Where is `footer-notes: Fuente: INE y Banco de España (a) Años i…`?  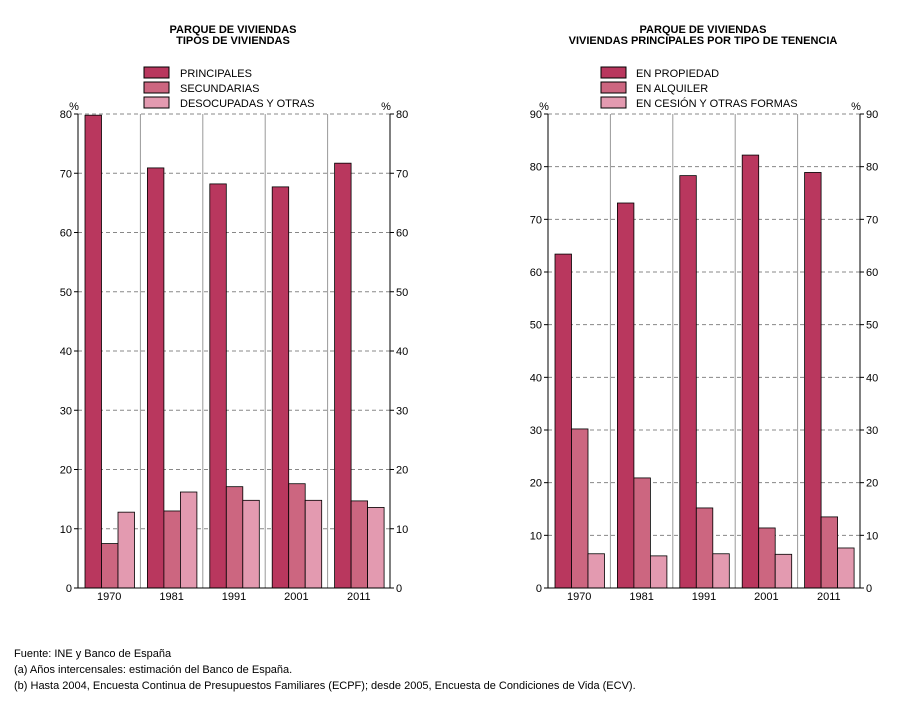 footer-notes: Fuente: INE y Banco de España (a) Años i… is located at coordinates (325, 670).